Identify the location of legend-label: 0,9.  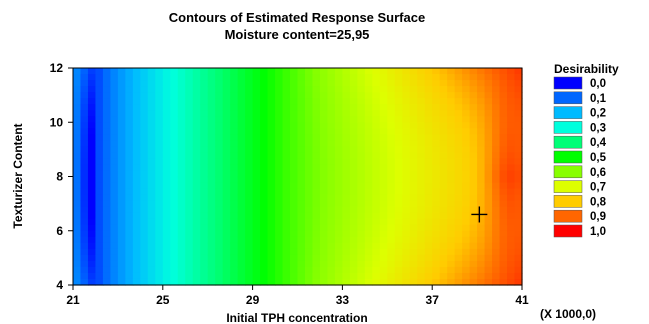
(598, 217).